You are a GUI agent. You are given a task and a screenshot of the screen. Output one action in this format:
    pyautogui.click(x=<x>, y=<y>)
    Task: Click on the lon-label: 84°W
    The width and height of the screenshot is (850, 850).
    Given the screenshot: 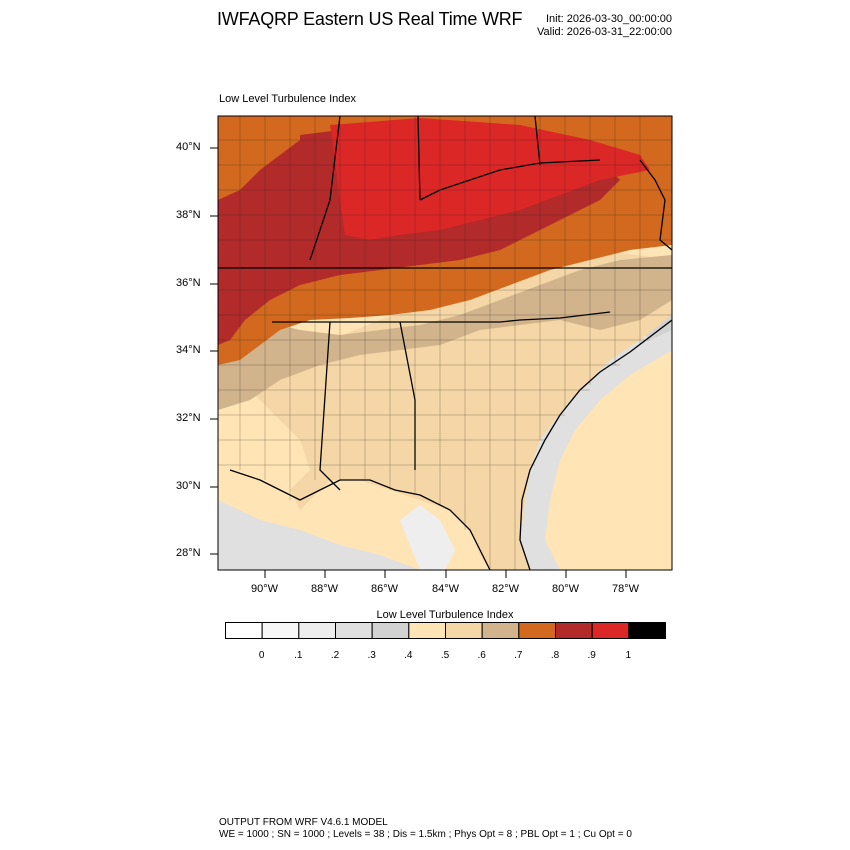 What is the action you would take?
    pyautogui.click(x=446, y=589)
    